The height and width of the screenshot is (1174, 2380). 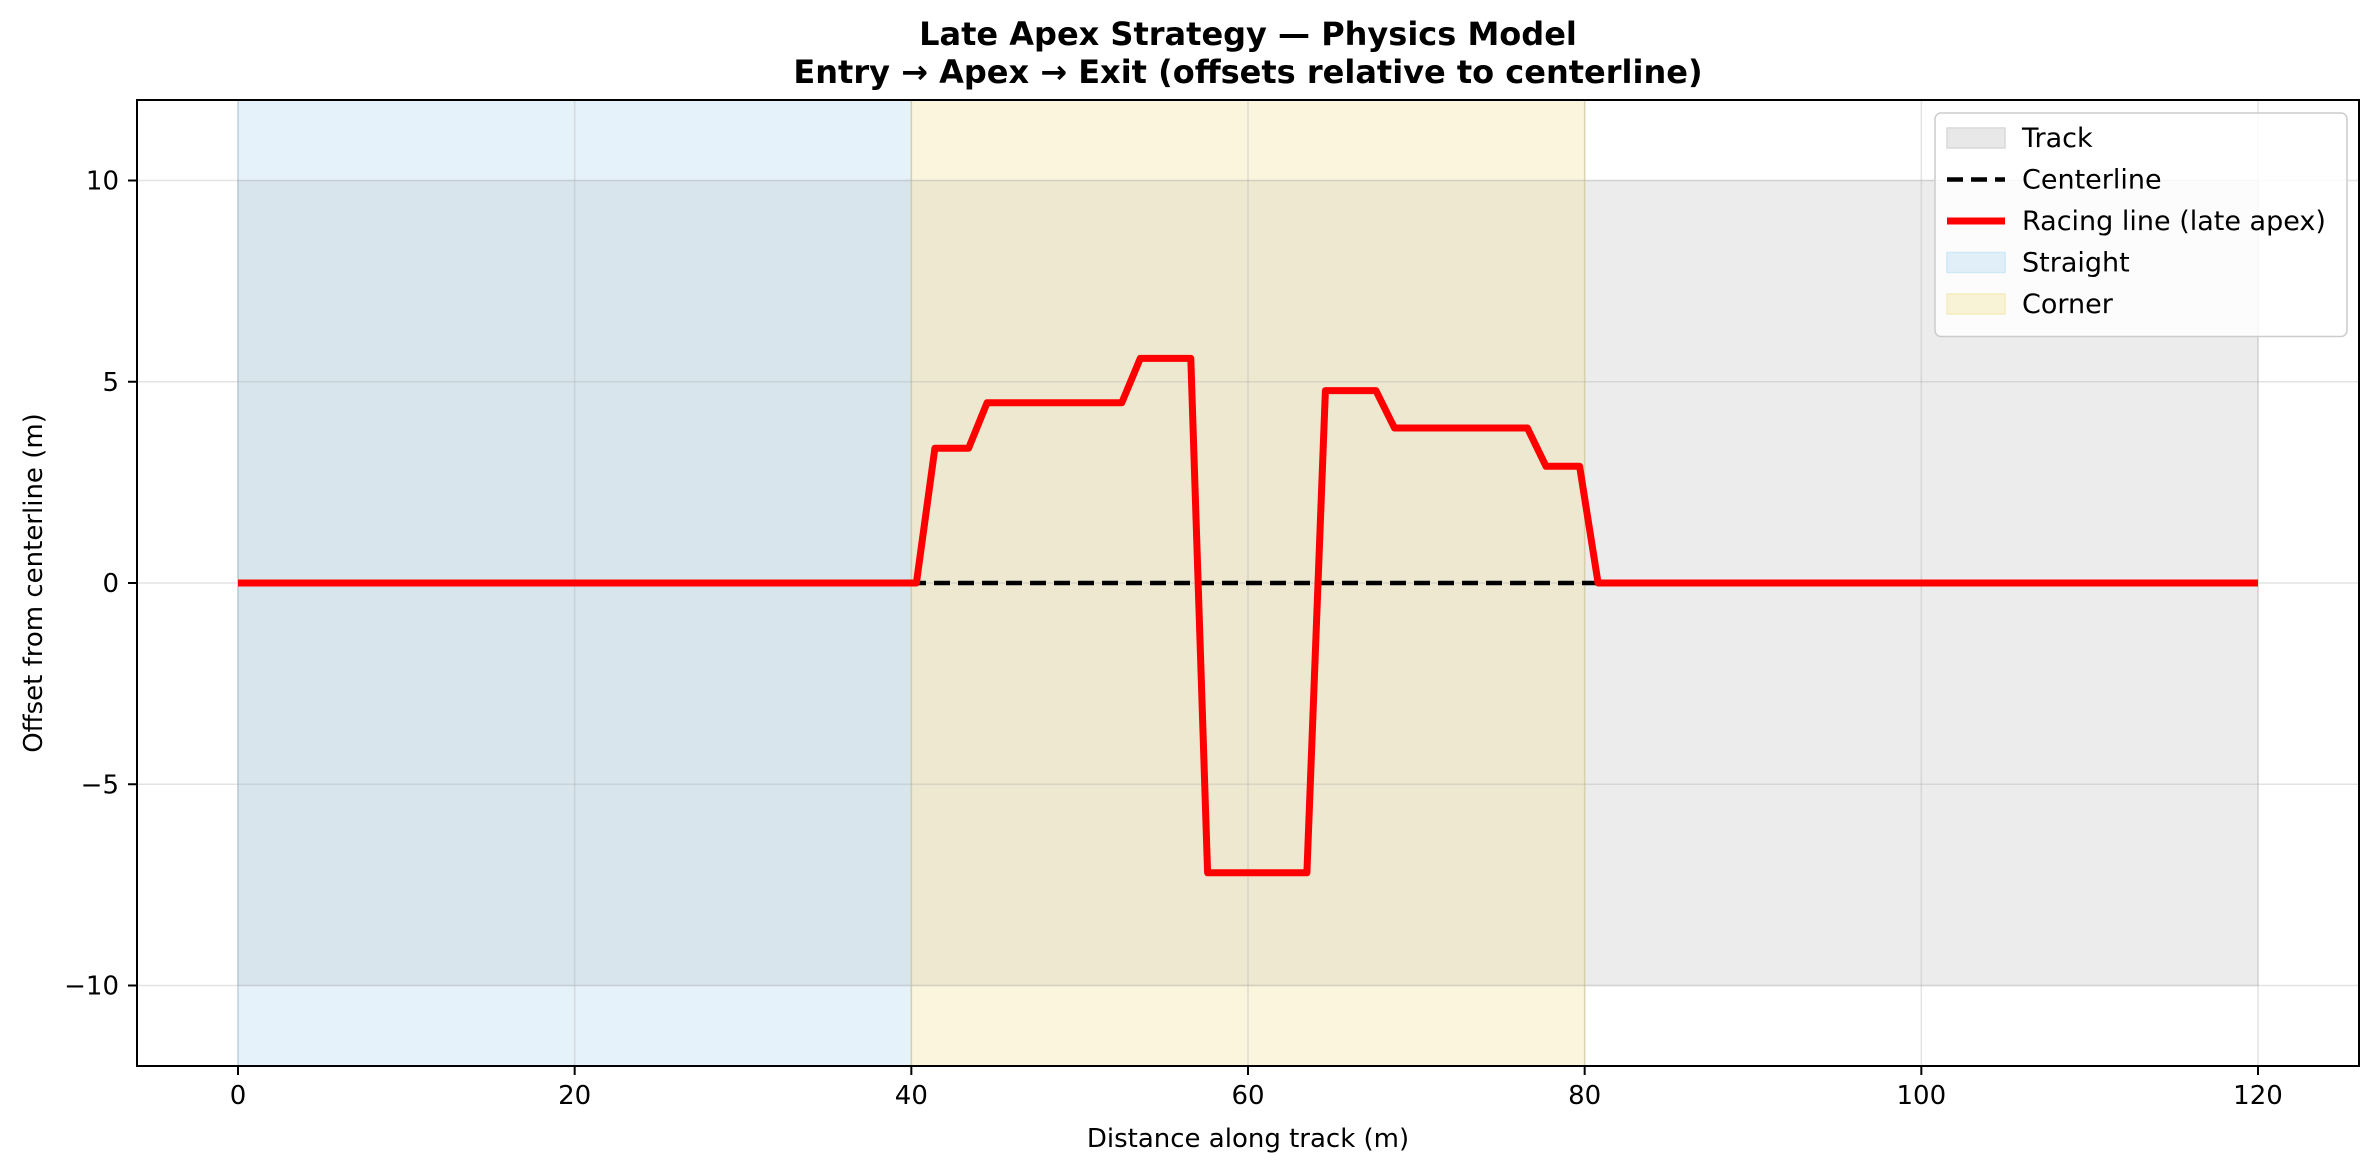 I want to click on legend-label-centerline: Centerline, so click(x=2092, y=180).